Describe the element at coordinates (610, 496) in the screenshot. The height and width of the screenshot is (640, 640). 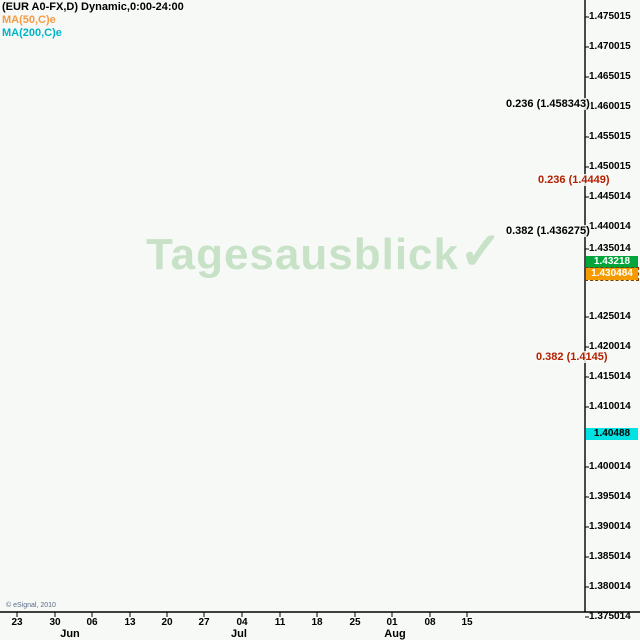
I see `price-axis-label: 1.395014` at that location.